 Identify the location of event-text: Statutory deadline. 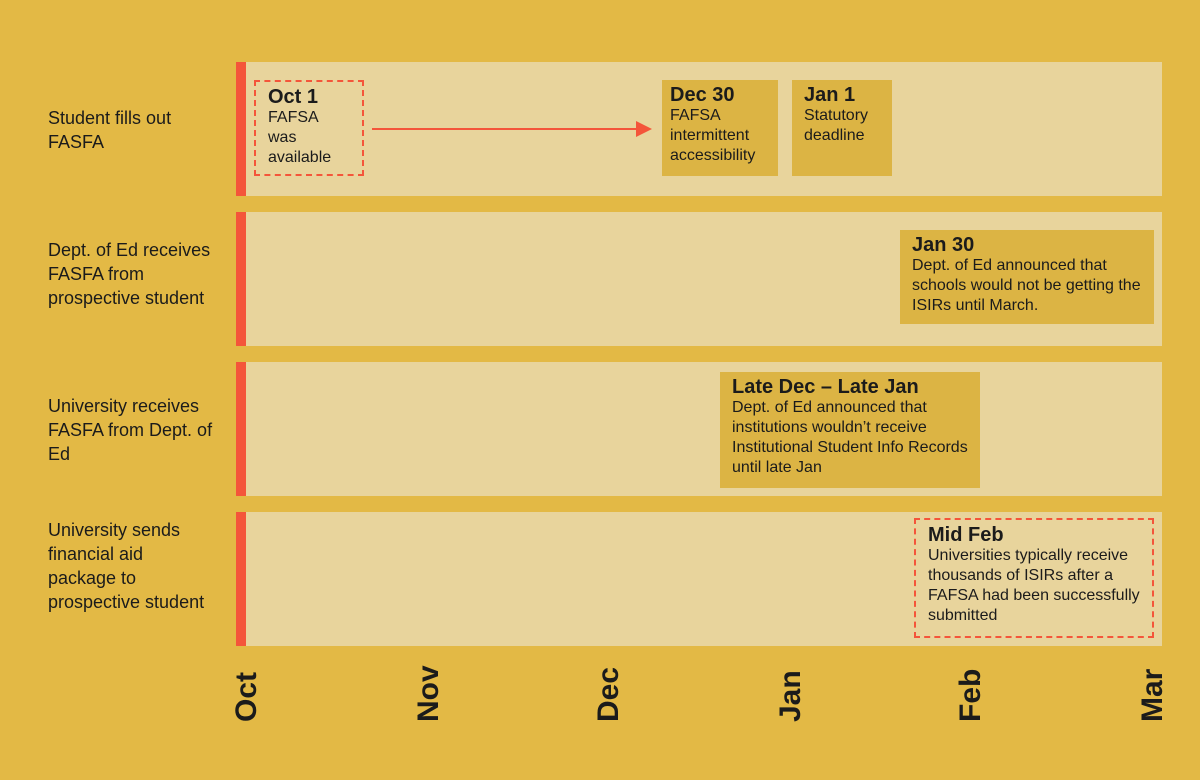
(836, 125).